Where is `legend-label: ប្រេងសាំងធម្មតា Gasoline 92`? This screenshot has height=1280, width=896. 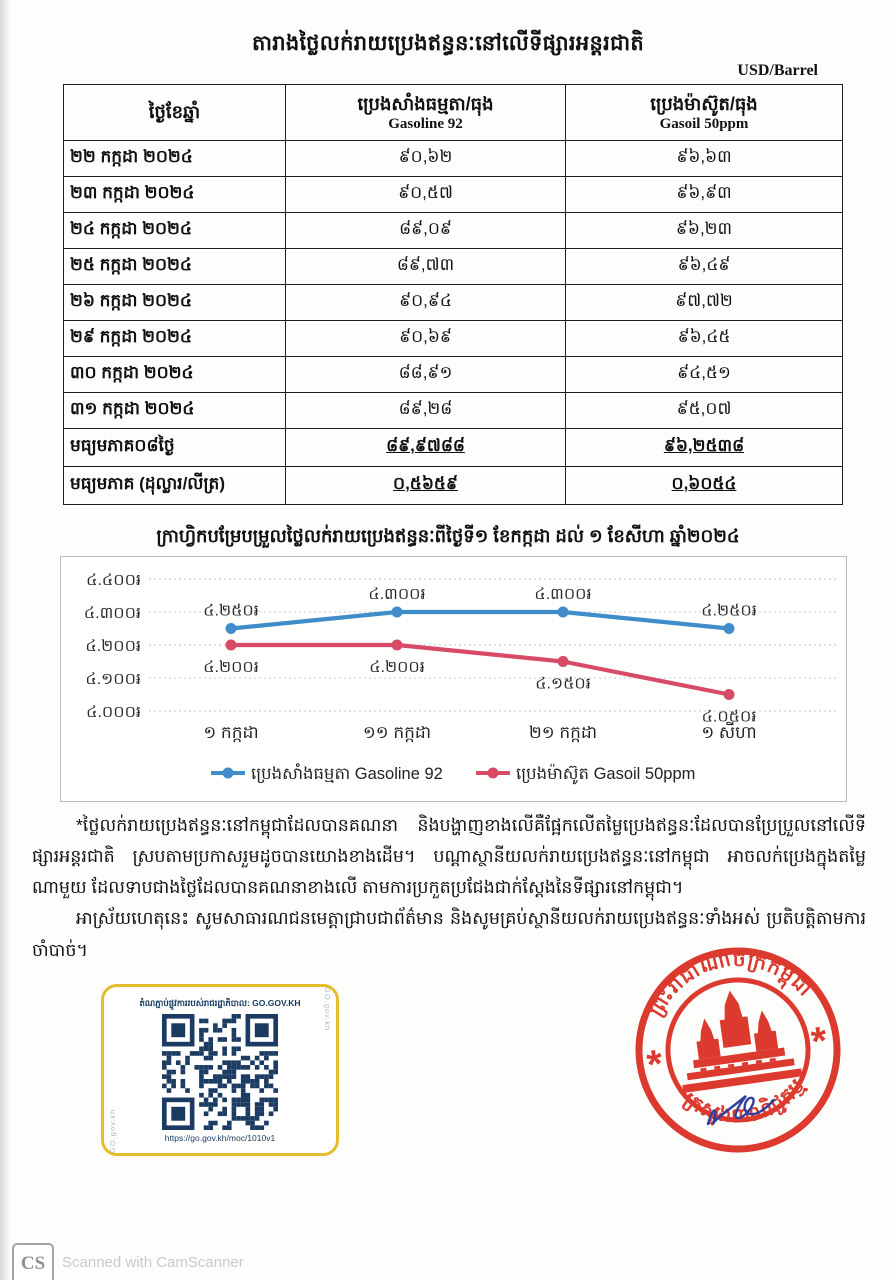 legend-label: ប្រេងសាំងធម្មតា Gasoline 92 is located at coordinates (347, 773).